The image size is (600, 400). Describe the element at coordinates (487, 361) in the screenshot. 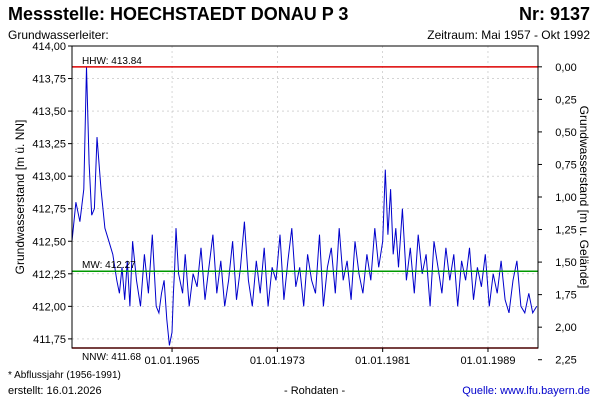

I see `x-tick-label: 01.01.1989` at that location.